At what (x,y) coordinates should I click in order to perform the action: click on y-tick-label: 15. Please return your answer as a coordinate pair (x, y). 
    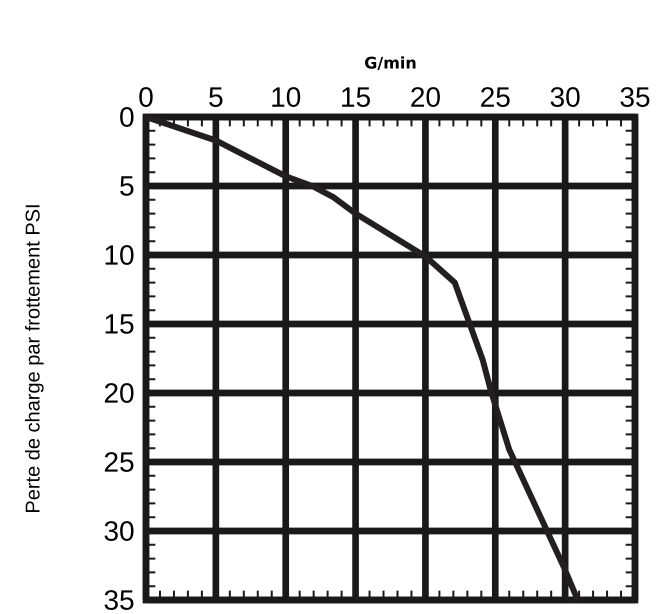
    Looking at the image, I should click on (120, 324).